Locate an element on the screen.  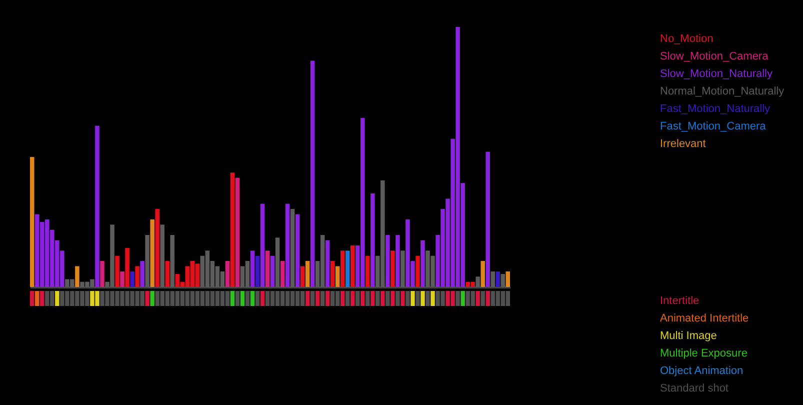
text: No_Motion is located at coordinates (687, 39).